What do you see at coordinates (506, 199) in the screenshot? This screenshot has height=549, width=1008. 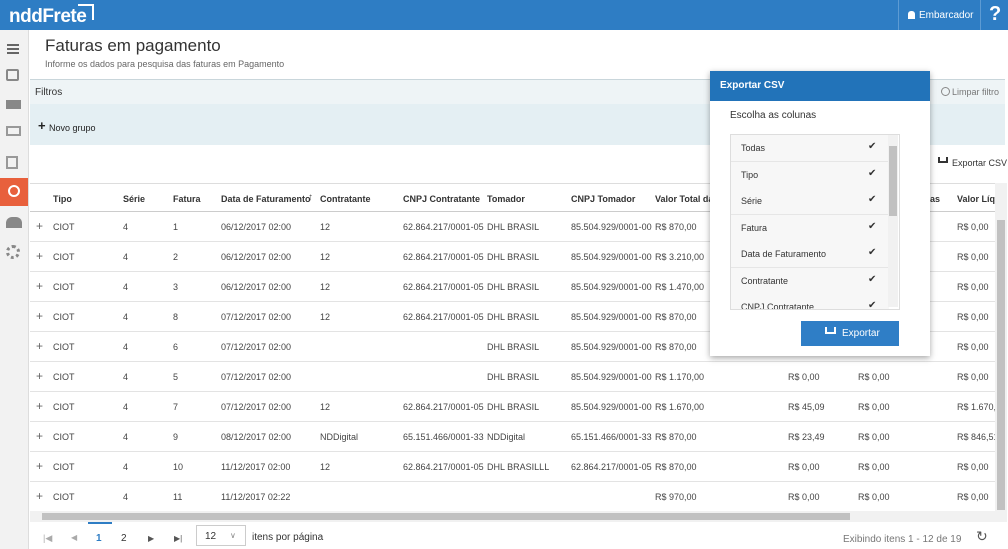 I see `column-header: Tomador` at bounding box center [506, 199].